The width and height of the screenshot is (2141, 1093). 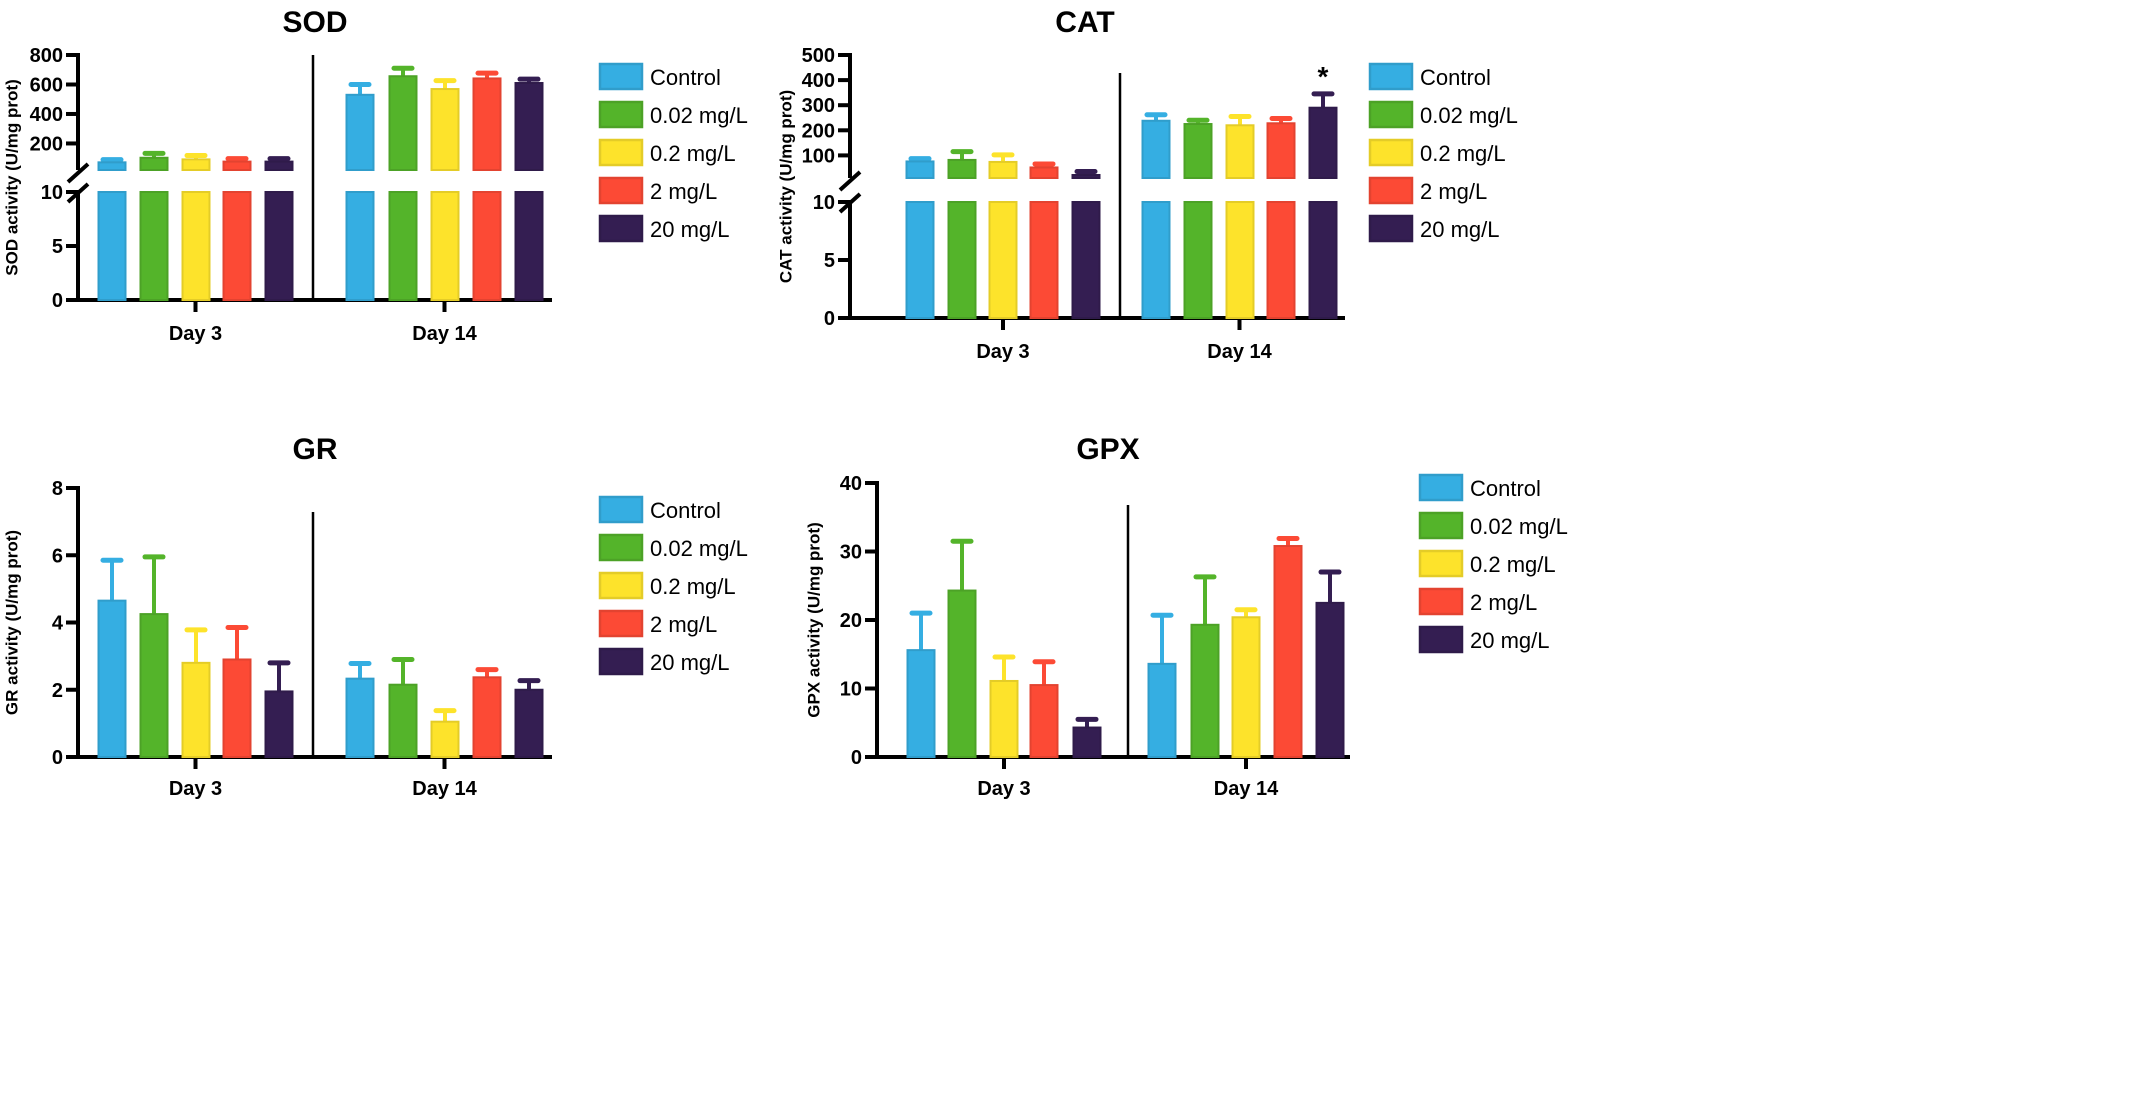 What do you see at coordinates (818, 56) in the screenshot?
I see `y-tick-label: 500` at bounding box center [818, 56].